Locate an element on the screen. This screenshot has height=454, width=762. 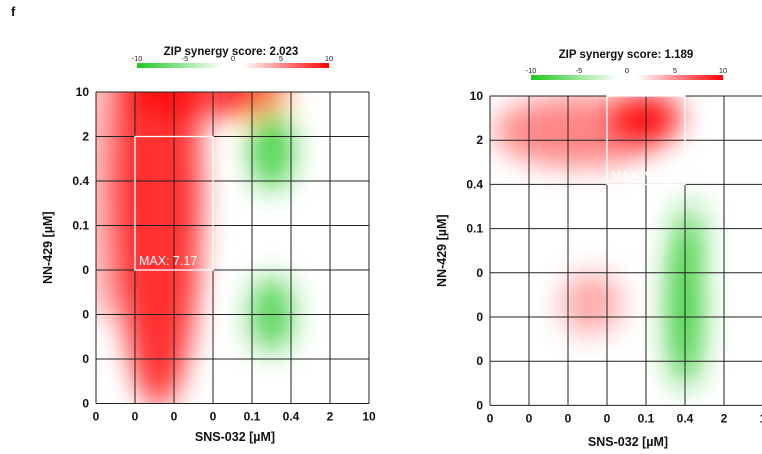
x-tick-label: 10 is located at coordinates (369, 417).